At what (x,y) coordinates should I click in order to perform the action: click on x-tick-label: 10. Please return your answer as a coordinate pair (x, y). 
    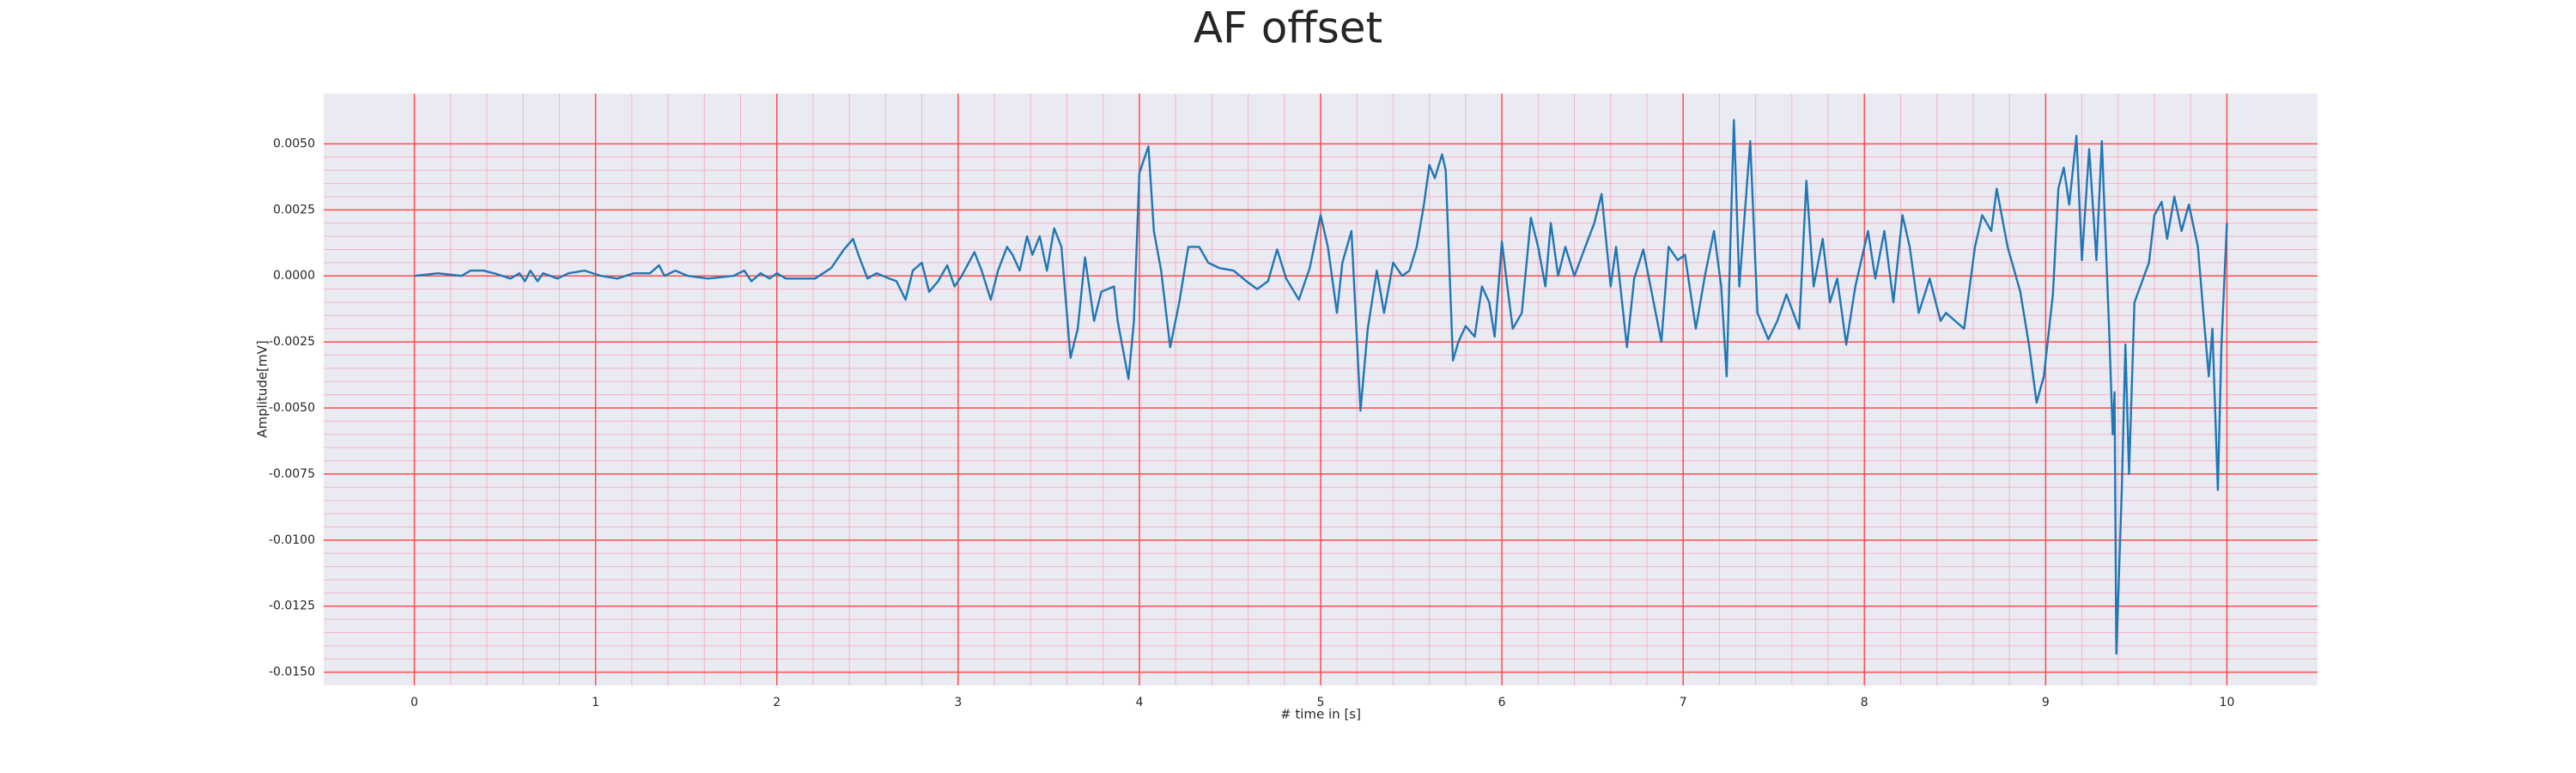
    Looking at the image, I should click on (2228, 702).